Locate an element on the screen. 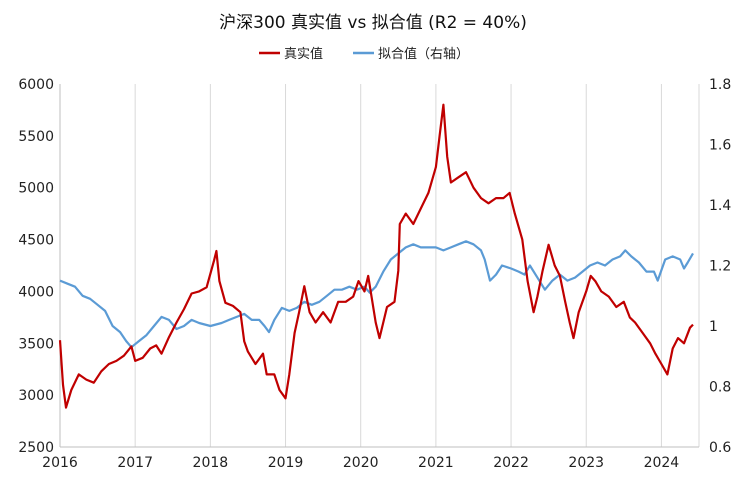 This screenshot has height=483, width=747. x-tick-label: 2022 is located at coordinates (511, 463).